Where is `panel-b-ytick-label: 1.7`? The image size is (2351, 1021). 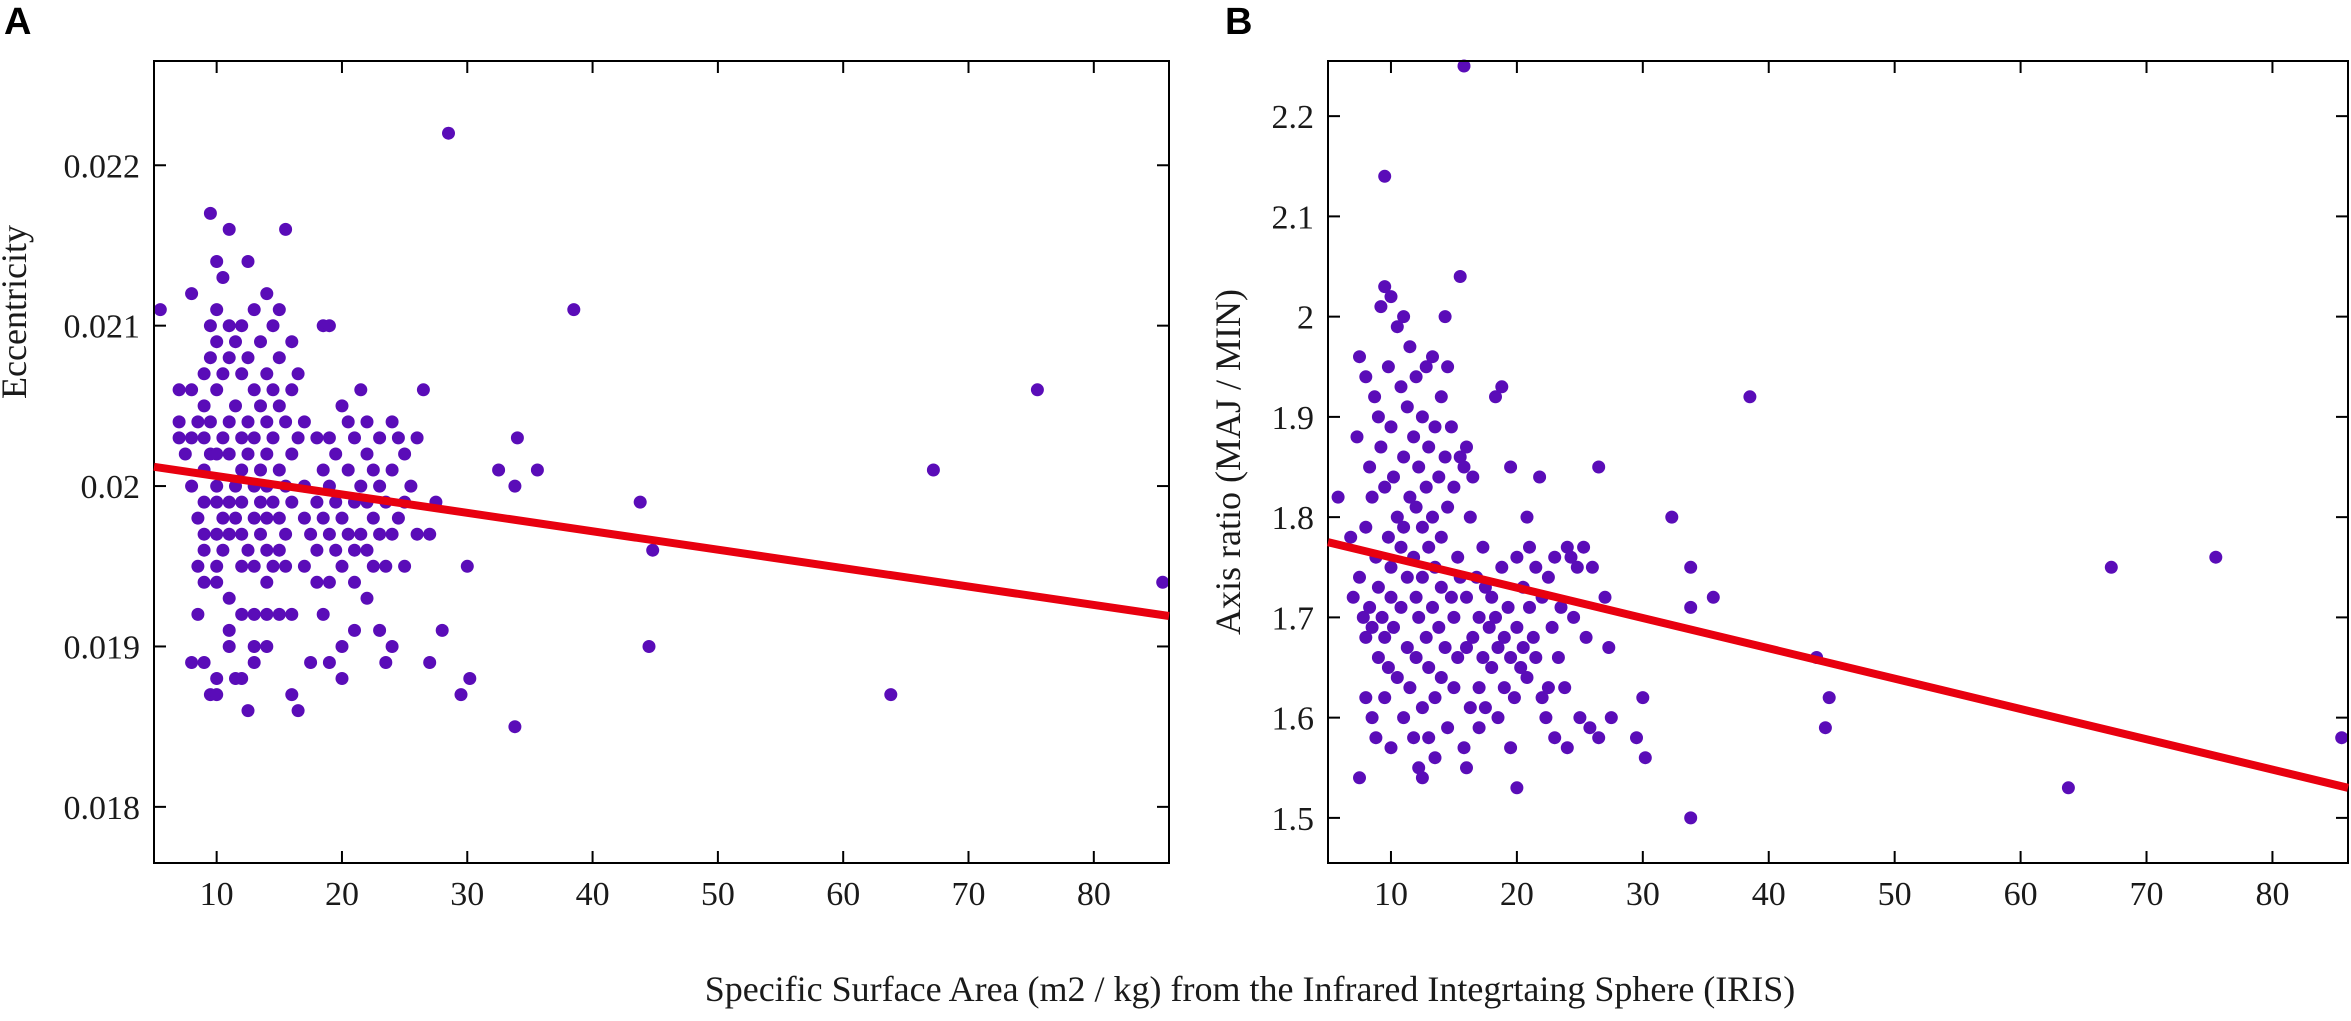 panel-b-ytick-label: 1.7 is located at coordinates (1293, 618).